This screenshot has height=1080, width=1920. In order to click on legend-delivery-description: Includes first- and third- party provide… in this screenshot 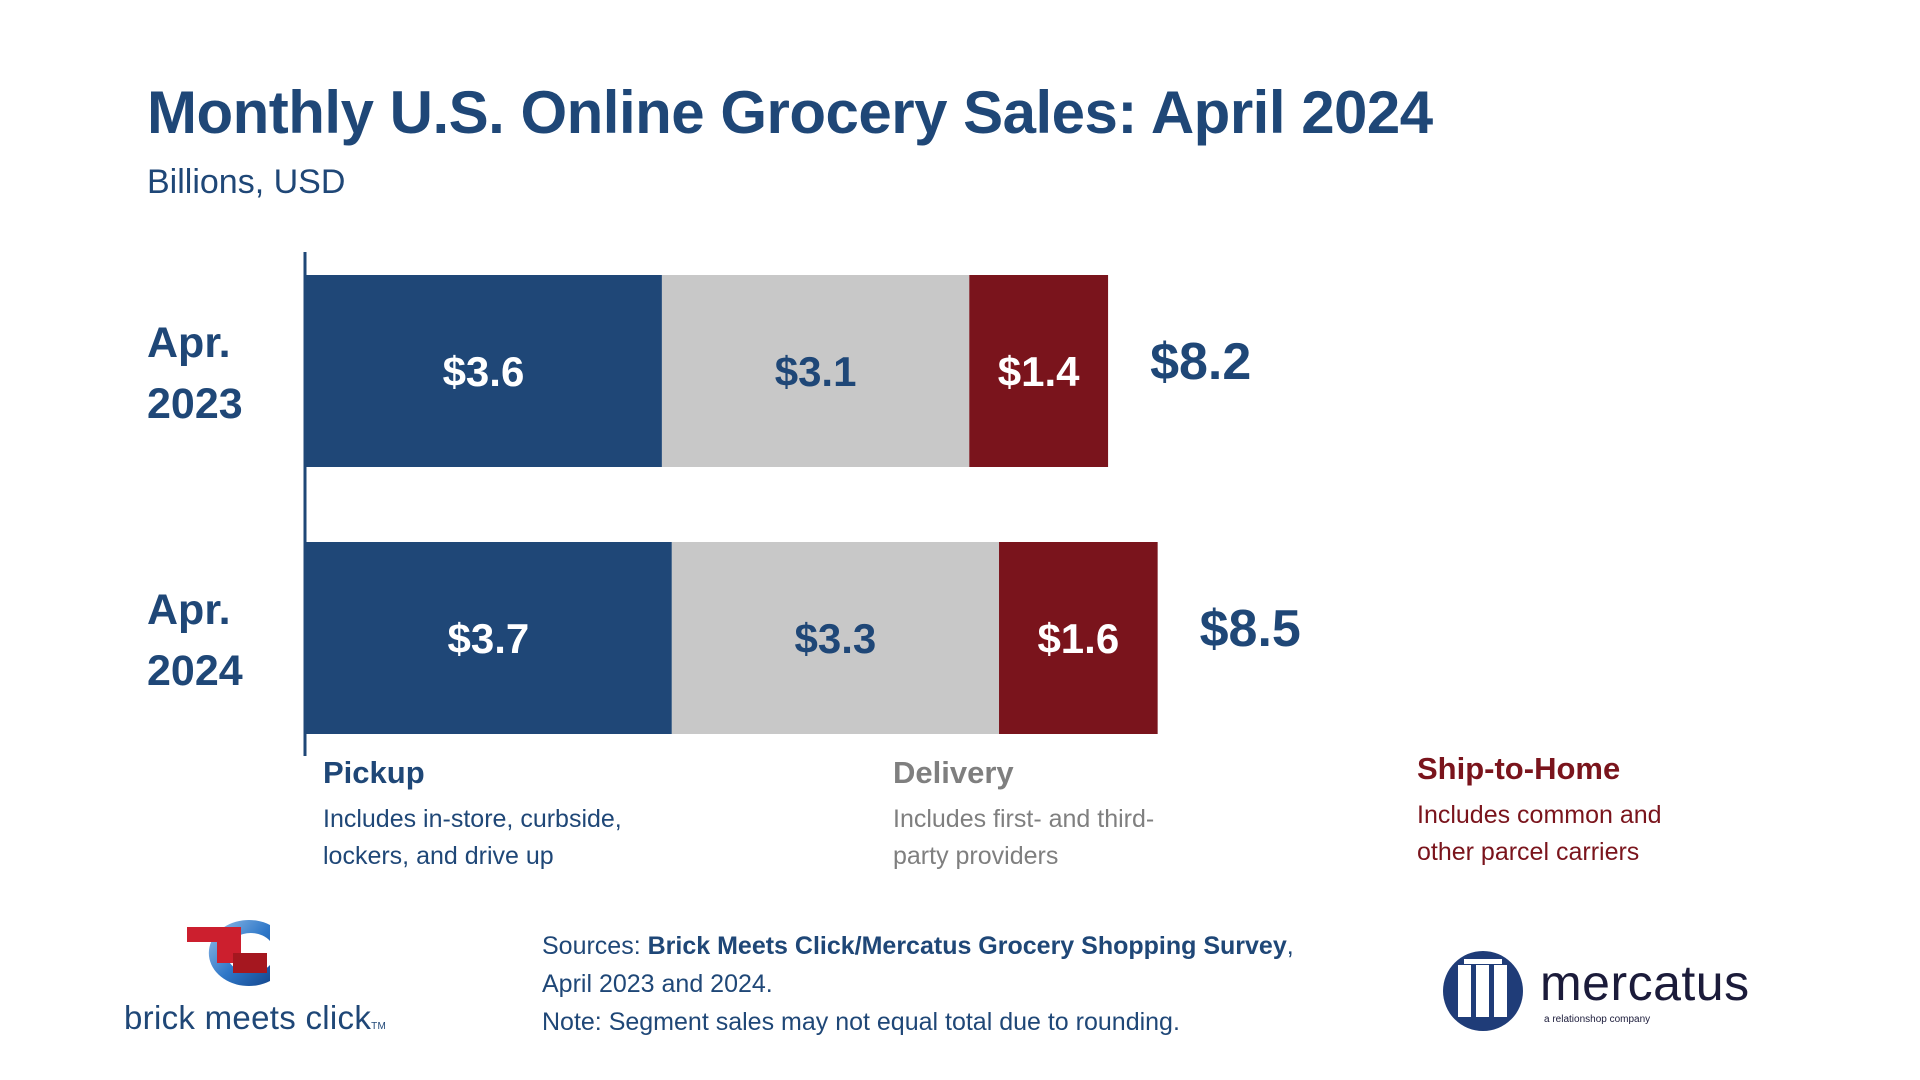, I will do `click(1073, 838)`.